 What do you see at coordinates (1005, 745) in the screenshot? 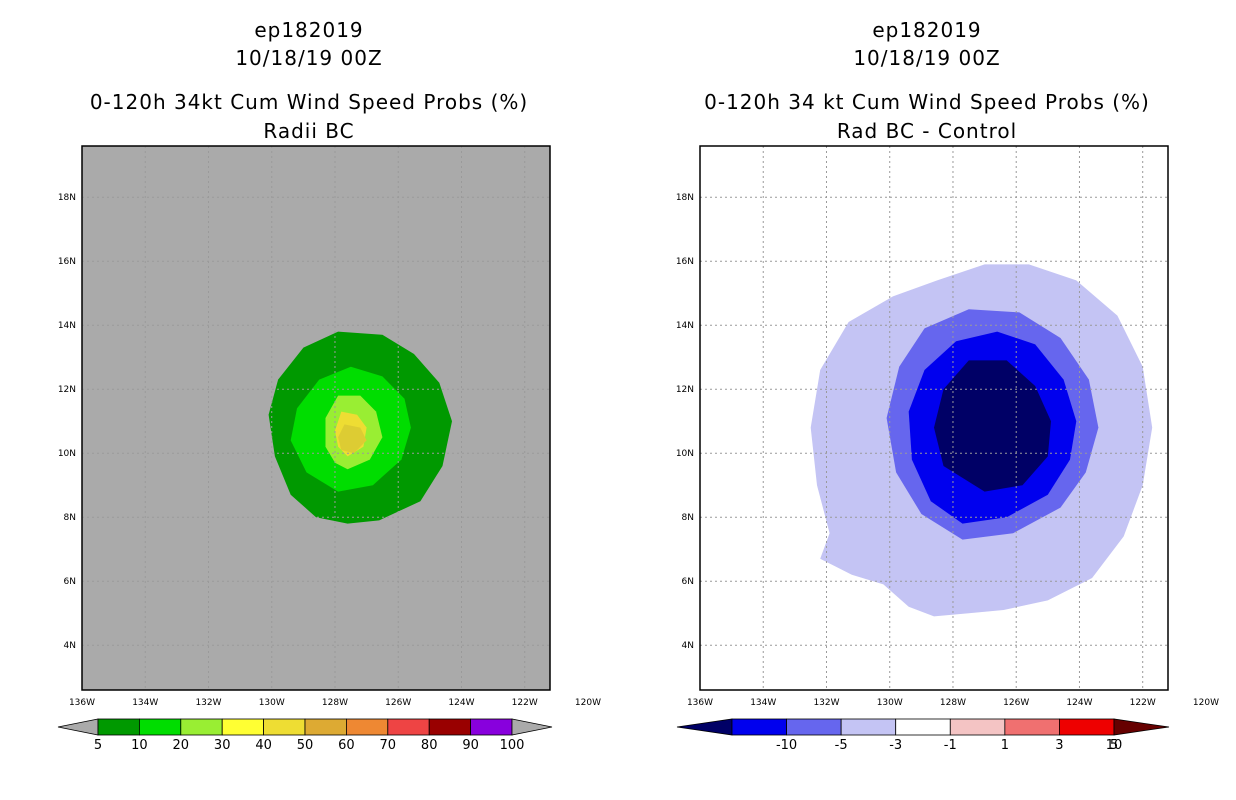
I see `colorbar-label: 1` at bounding box center [1005, 745].